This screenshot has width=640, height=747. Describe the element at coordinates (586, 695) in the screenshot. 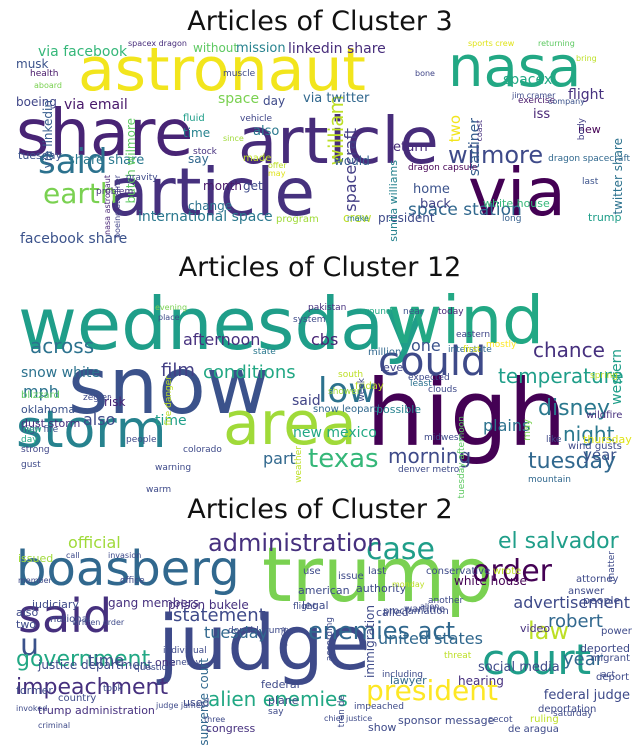

I see `cloud-word: federal judge` at that location.